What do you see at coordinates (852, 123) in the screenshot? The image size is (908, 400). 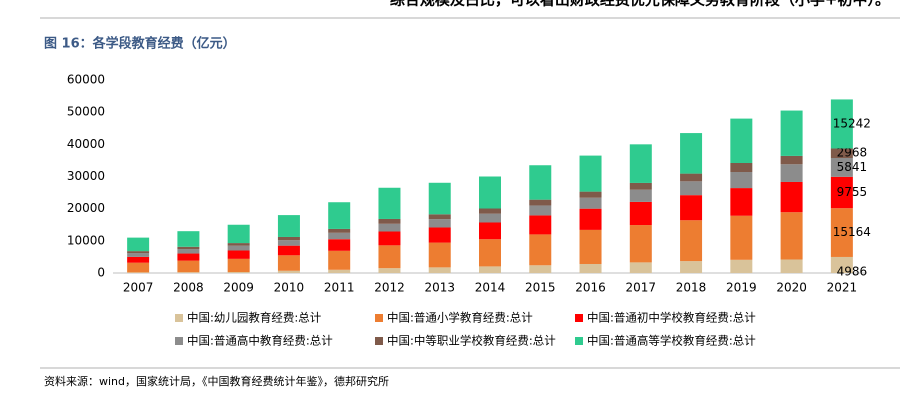 I see `value-label: 15242` at bounding box center [852, 123].